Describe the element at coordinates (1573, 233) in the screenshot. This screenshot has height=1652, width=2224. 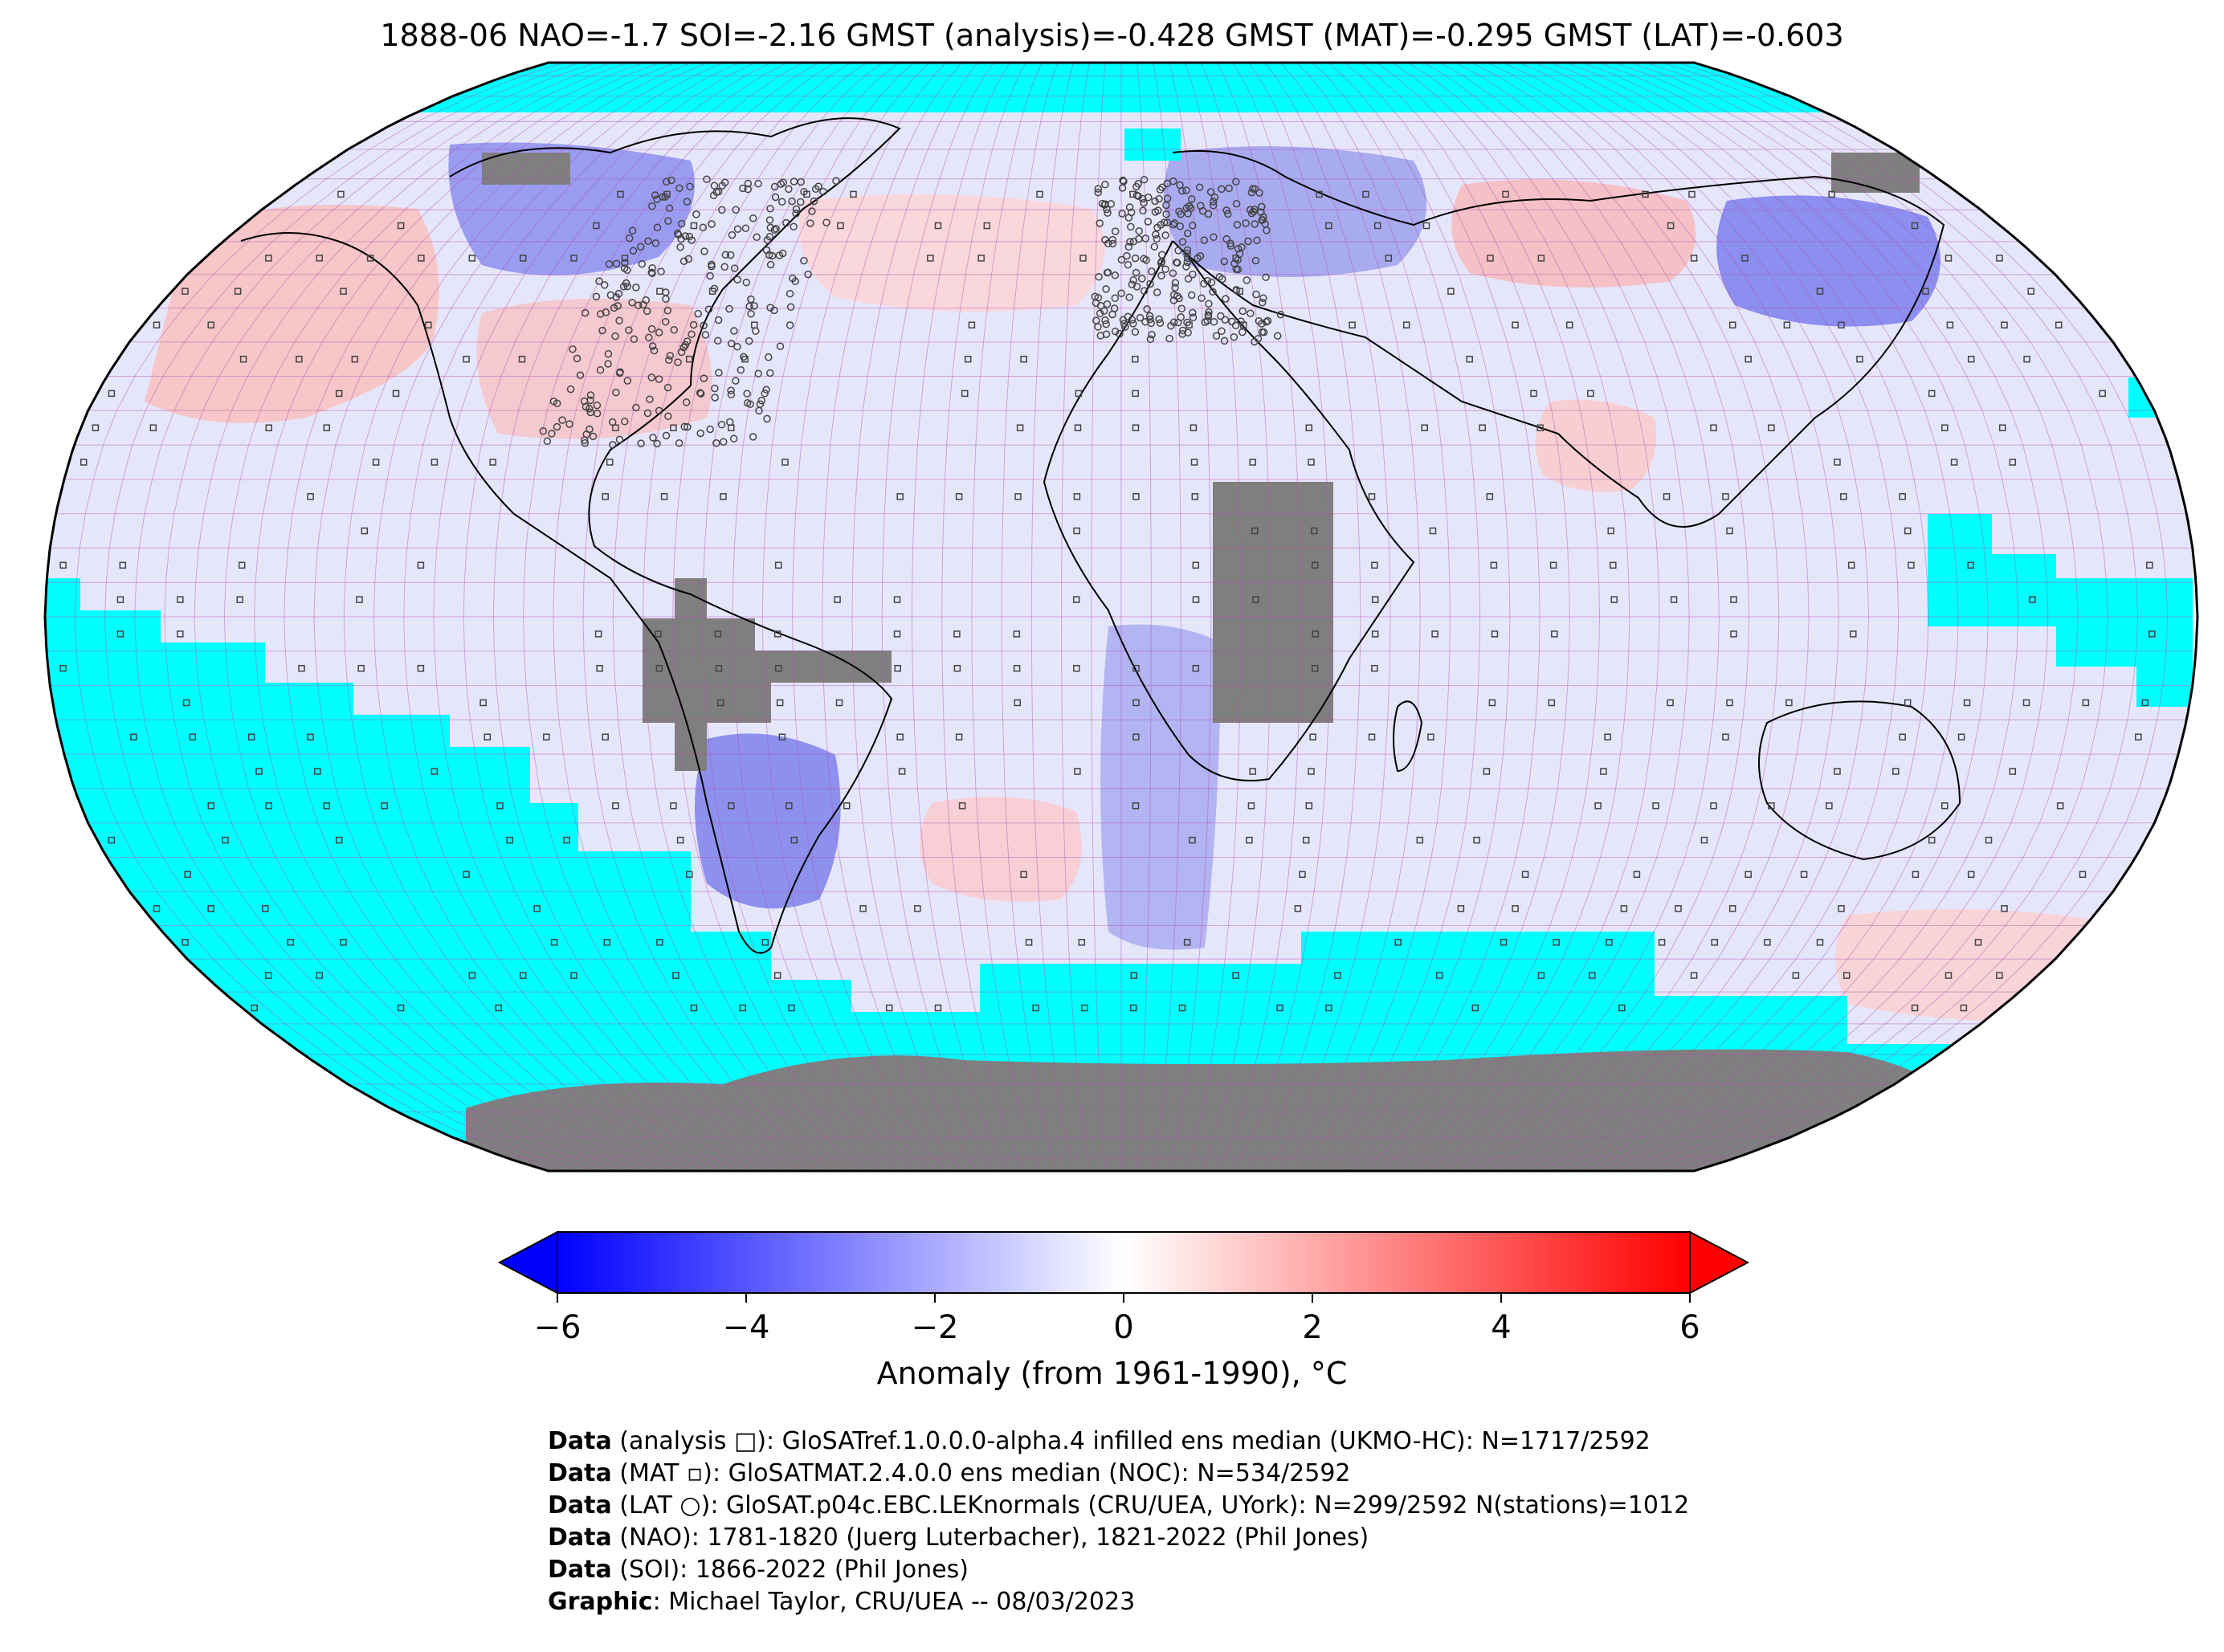
I see `siberia-warm-patch` at that location.